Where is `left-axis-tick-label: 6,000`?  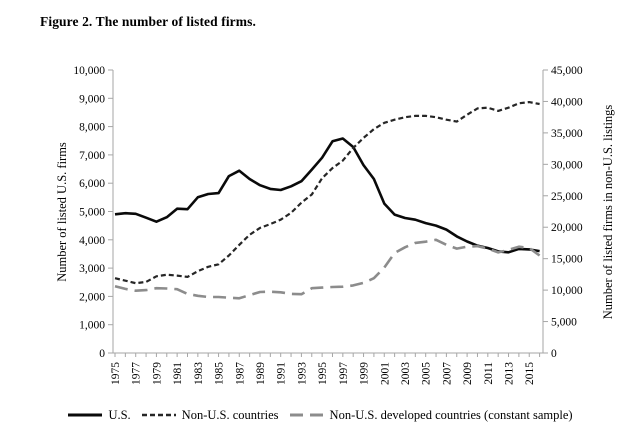
left-axis-tick-label: 6,000 is located at coordinates (92, 184).